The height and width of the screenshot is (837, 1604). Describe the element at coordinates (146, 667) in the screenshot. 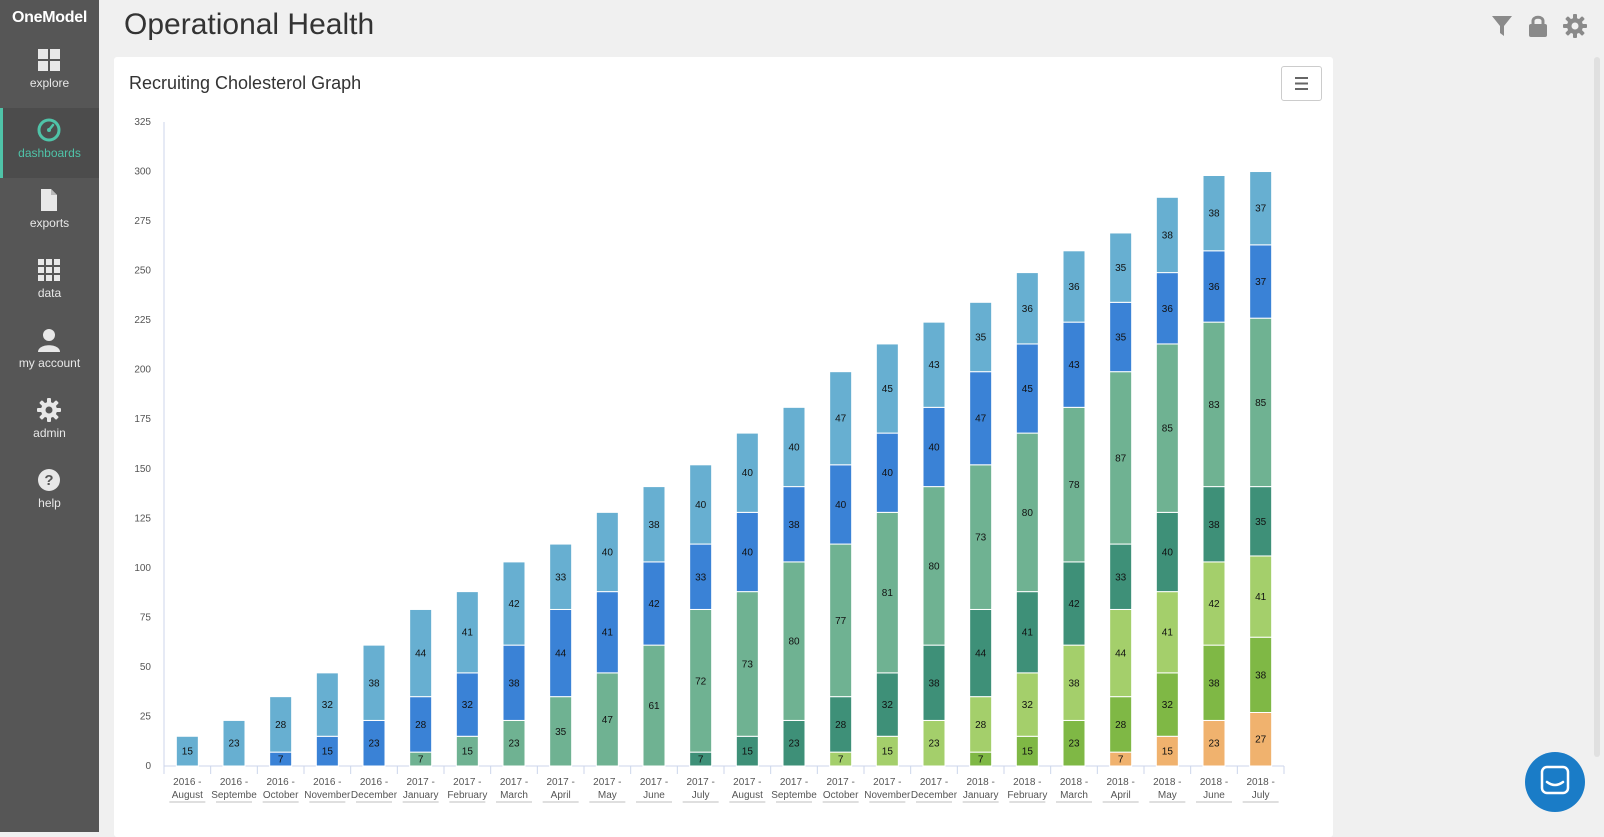

I see `y-tick-label: 50` at that location.